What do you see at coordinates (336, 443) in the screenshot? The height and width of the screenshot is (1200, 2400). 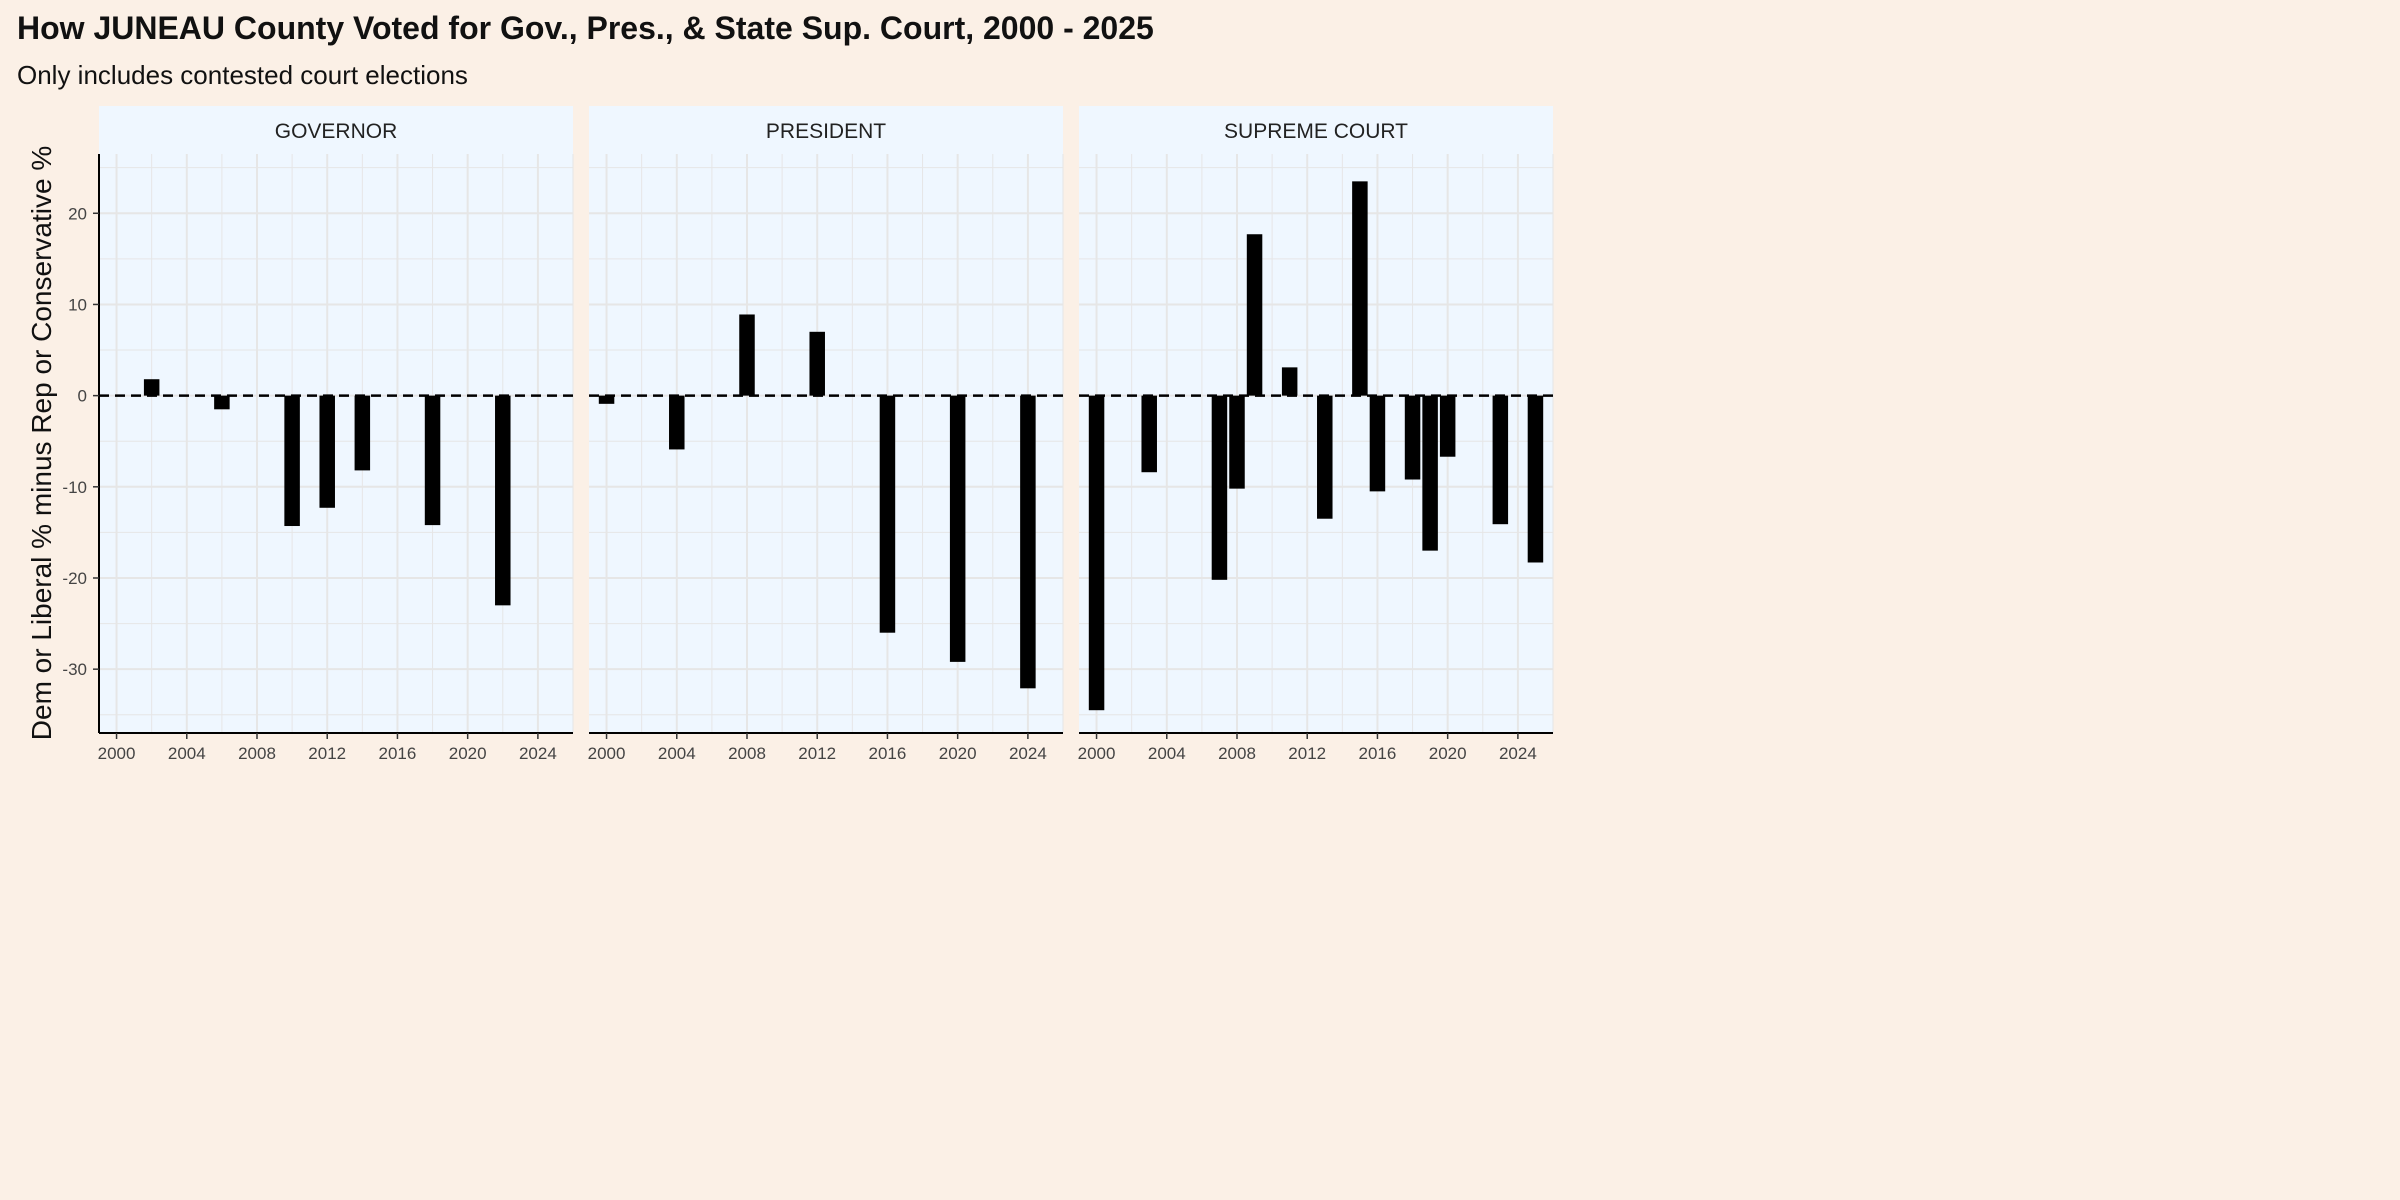 I see `panel-background-governor` at bounding box center [336, 443].